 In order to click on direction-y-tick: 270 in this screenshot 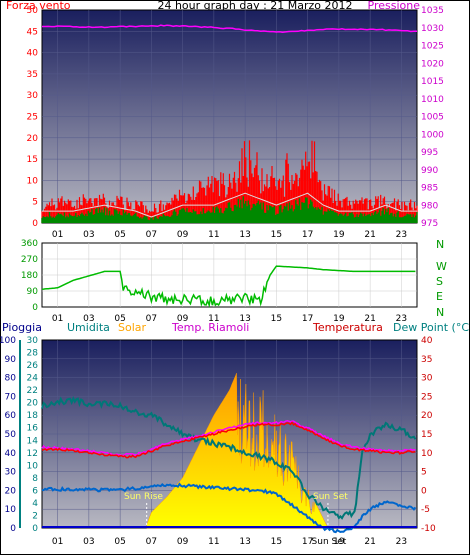, I will do `click(29, 260)`.